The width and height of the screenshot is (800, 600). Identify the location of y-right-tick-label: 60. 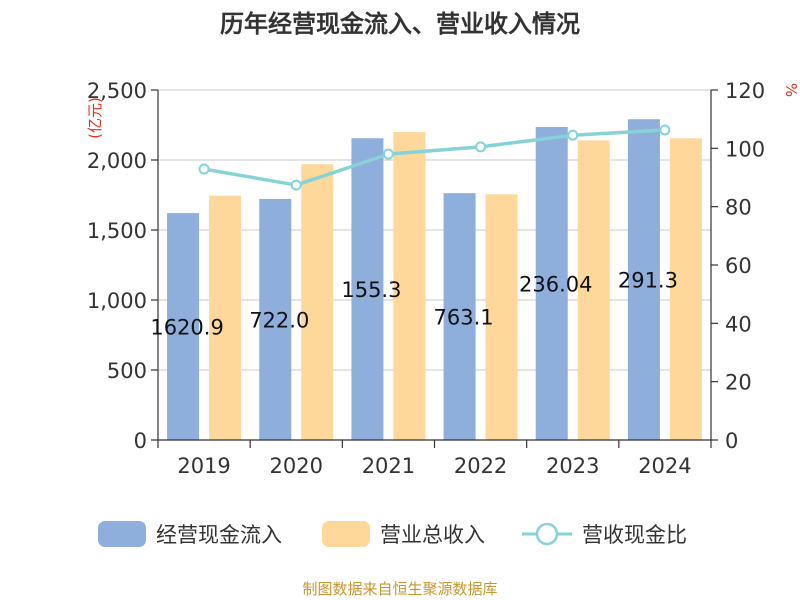
(738, 266).